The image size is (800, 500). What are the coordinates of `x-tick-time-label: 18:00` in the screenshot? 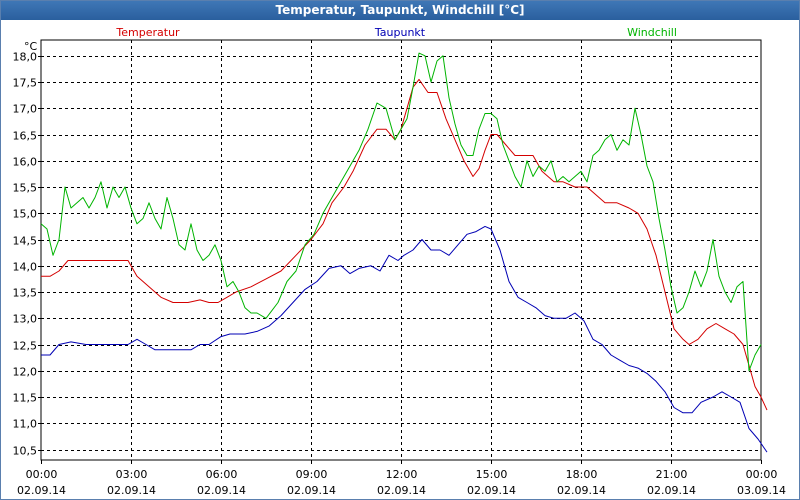 It's located at (582, 474).